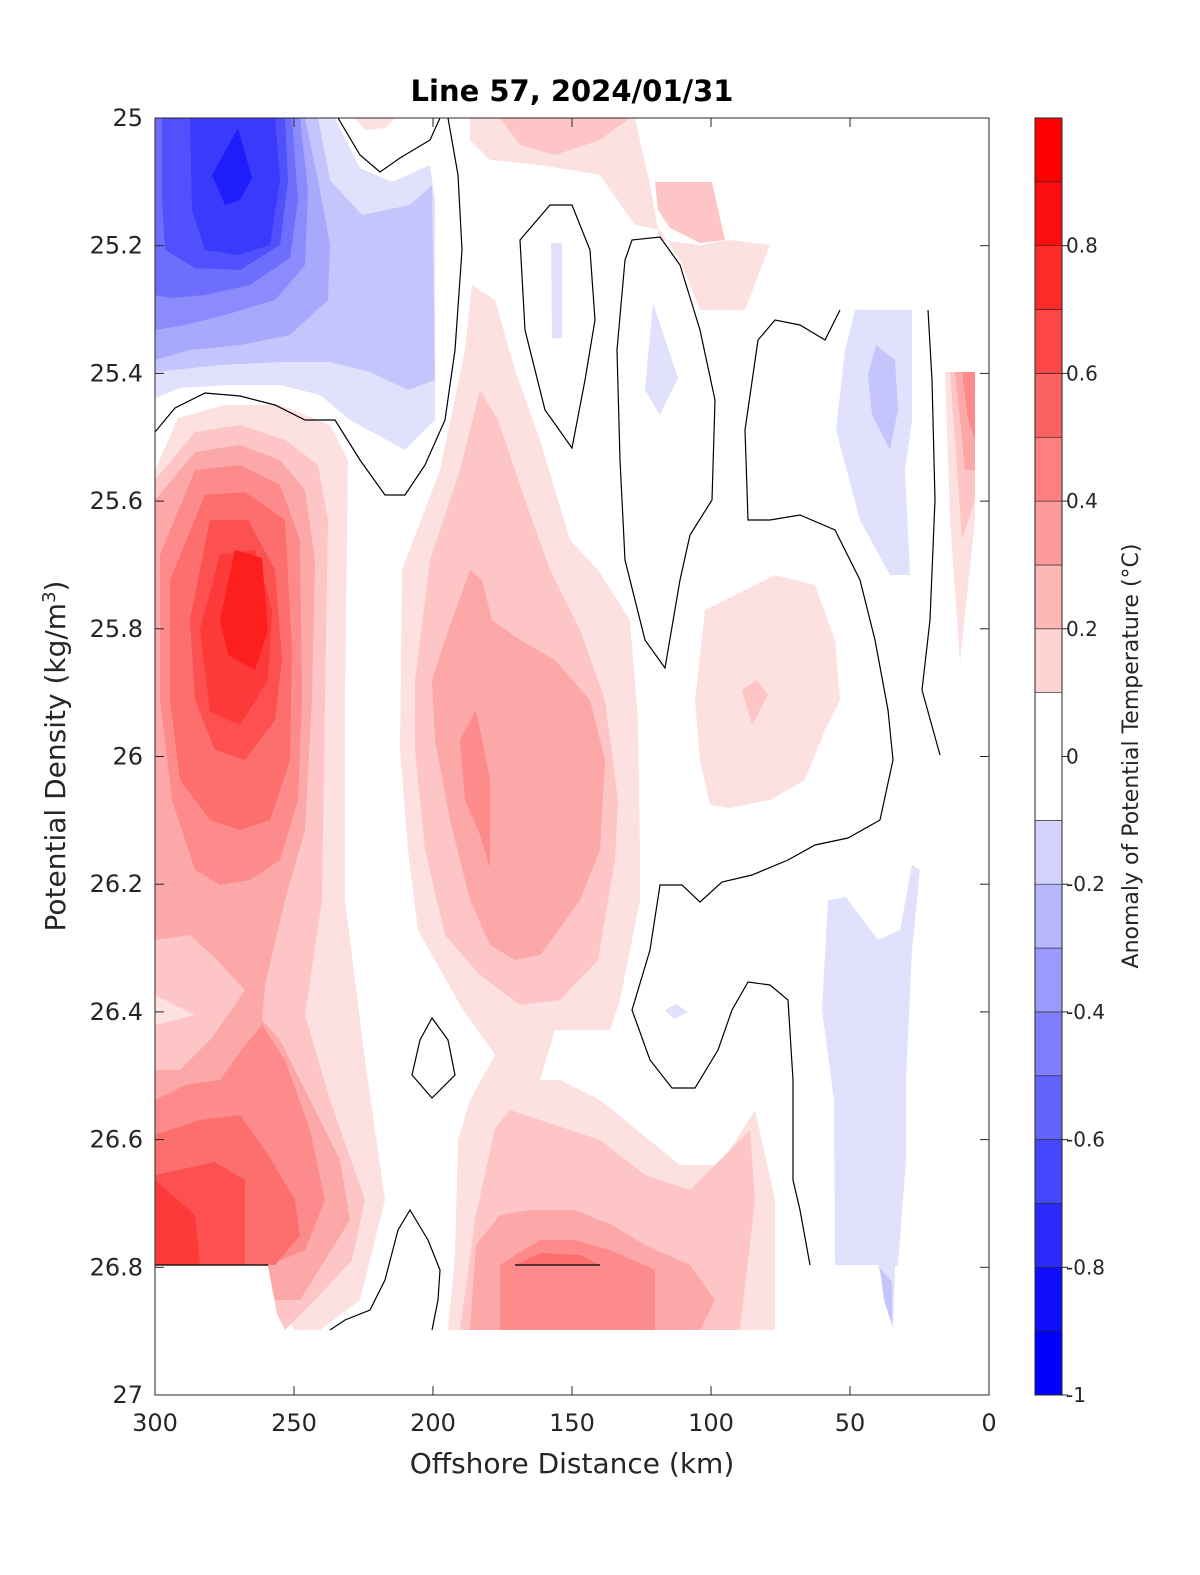  What do you see at coordinates (116, 1140) in the screenshot?
I see `y-tick-label: 26.6` at bounding box center [116, 1140].